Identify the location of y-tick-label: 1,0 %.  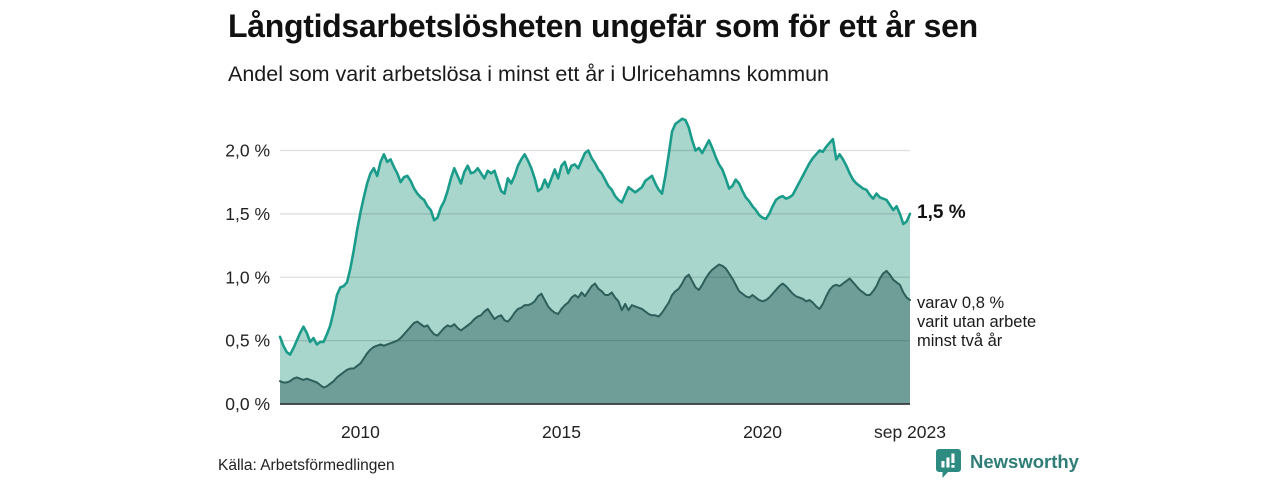
(247, 277).